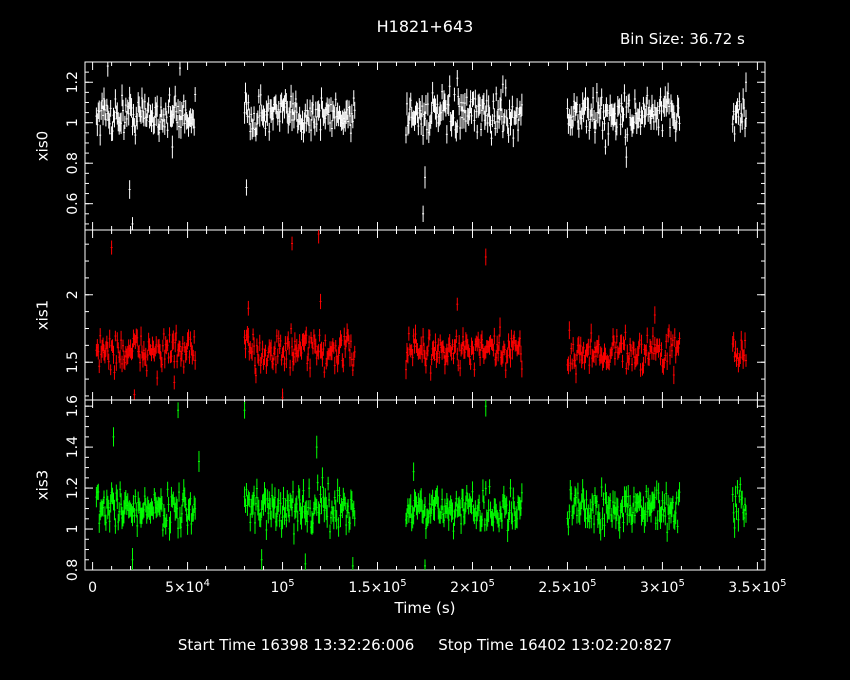 This screenshot has width=850, height=680. Describe the element at coordinates (92, 588) in the screenshot. I see `x-tick-label: 0` at that location.